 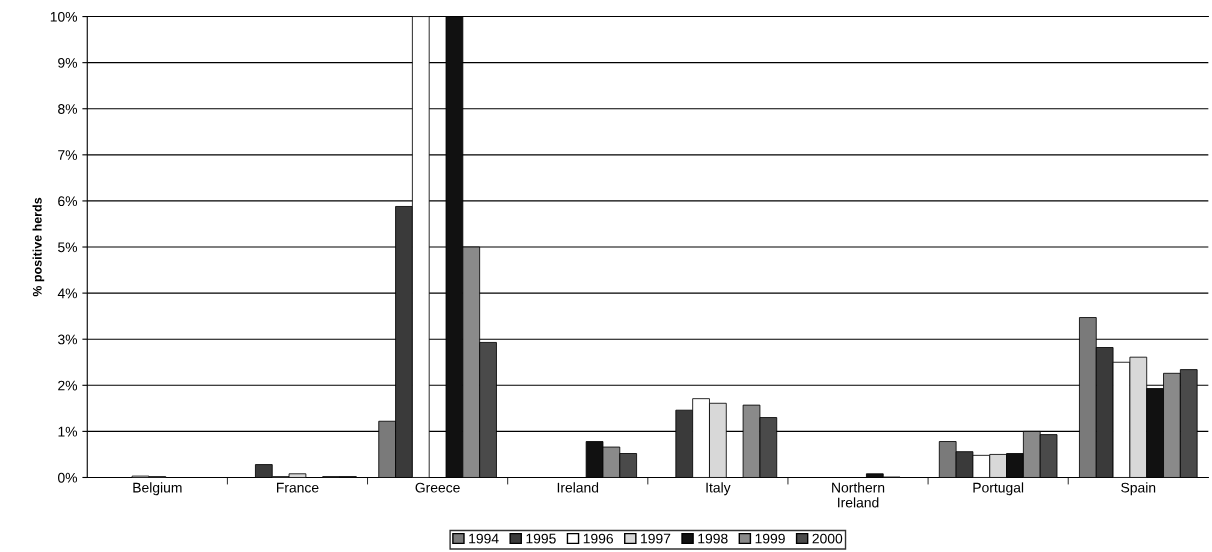 What do you see at coordinates (484, 538) in the screenshot?
I see `legend-label: 1994` at bounding box center [484, 538].